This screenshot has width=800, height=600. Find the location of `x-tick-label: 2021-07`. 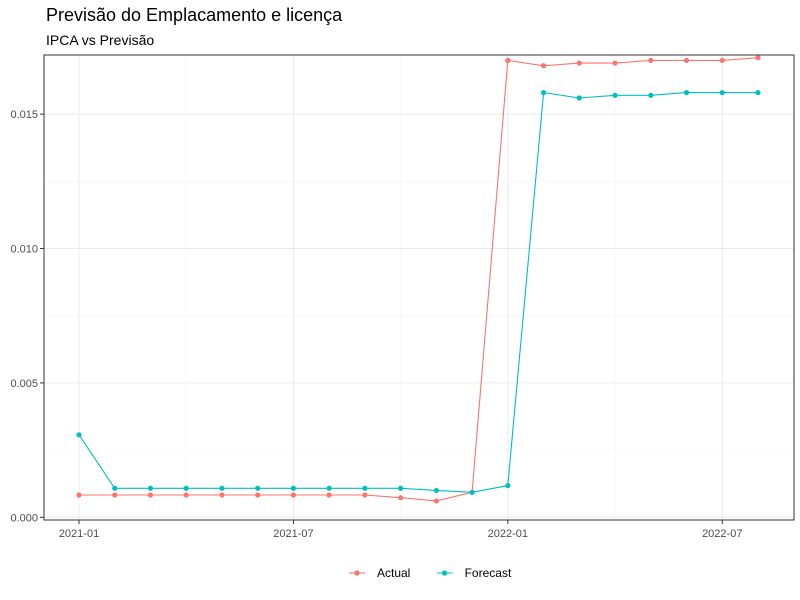

x-tick-label: 2021-07 is located at coordinates (293, 534).